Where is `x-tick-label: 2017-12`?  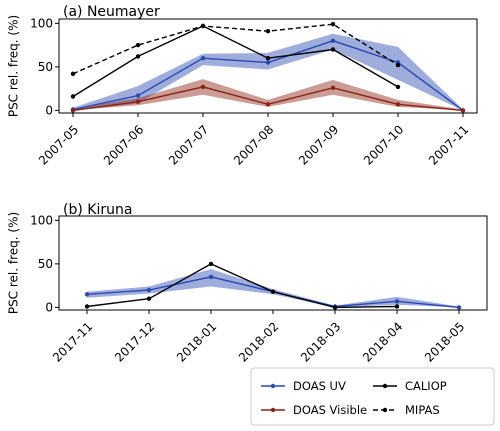 x-tick-label: 2017-12 is located at coordinates (134, 341).